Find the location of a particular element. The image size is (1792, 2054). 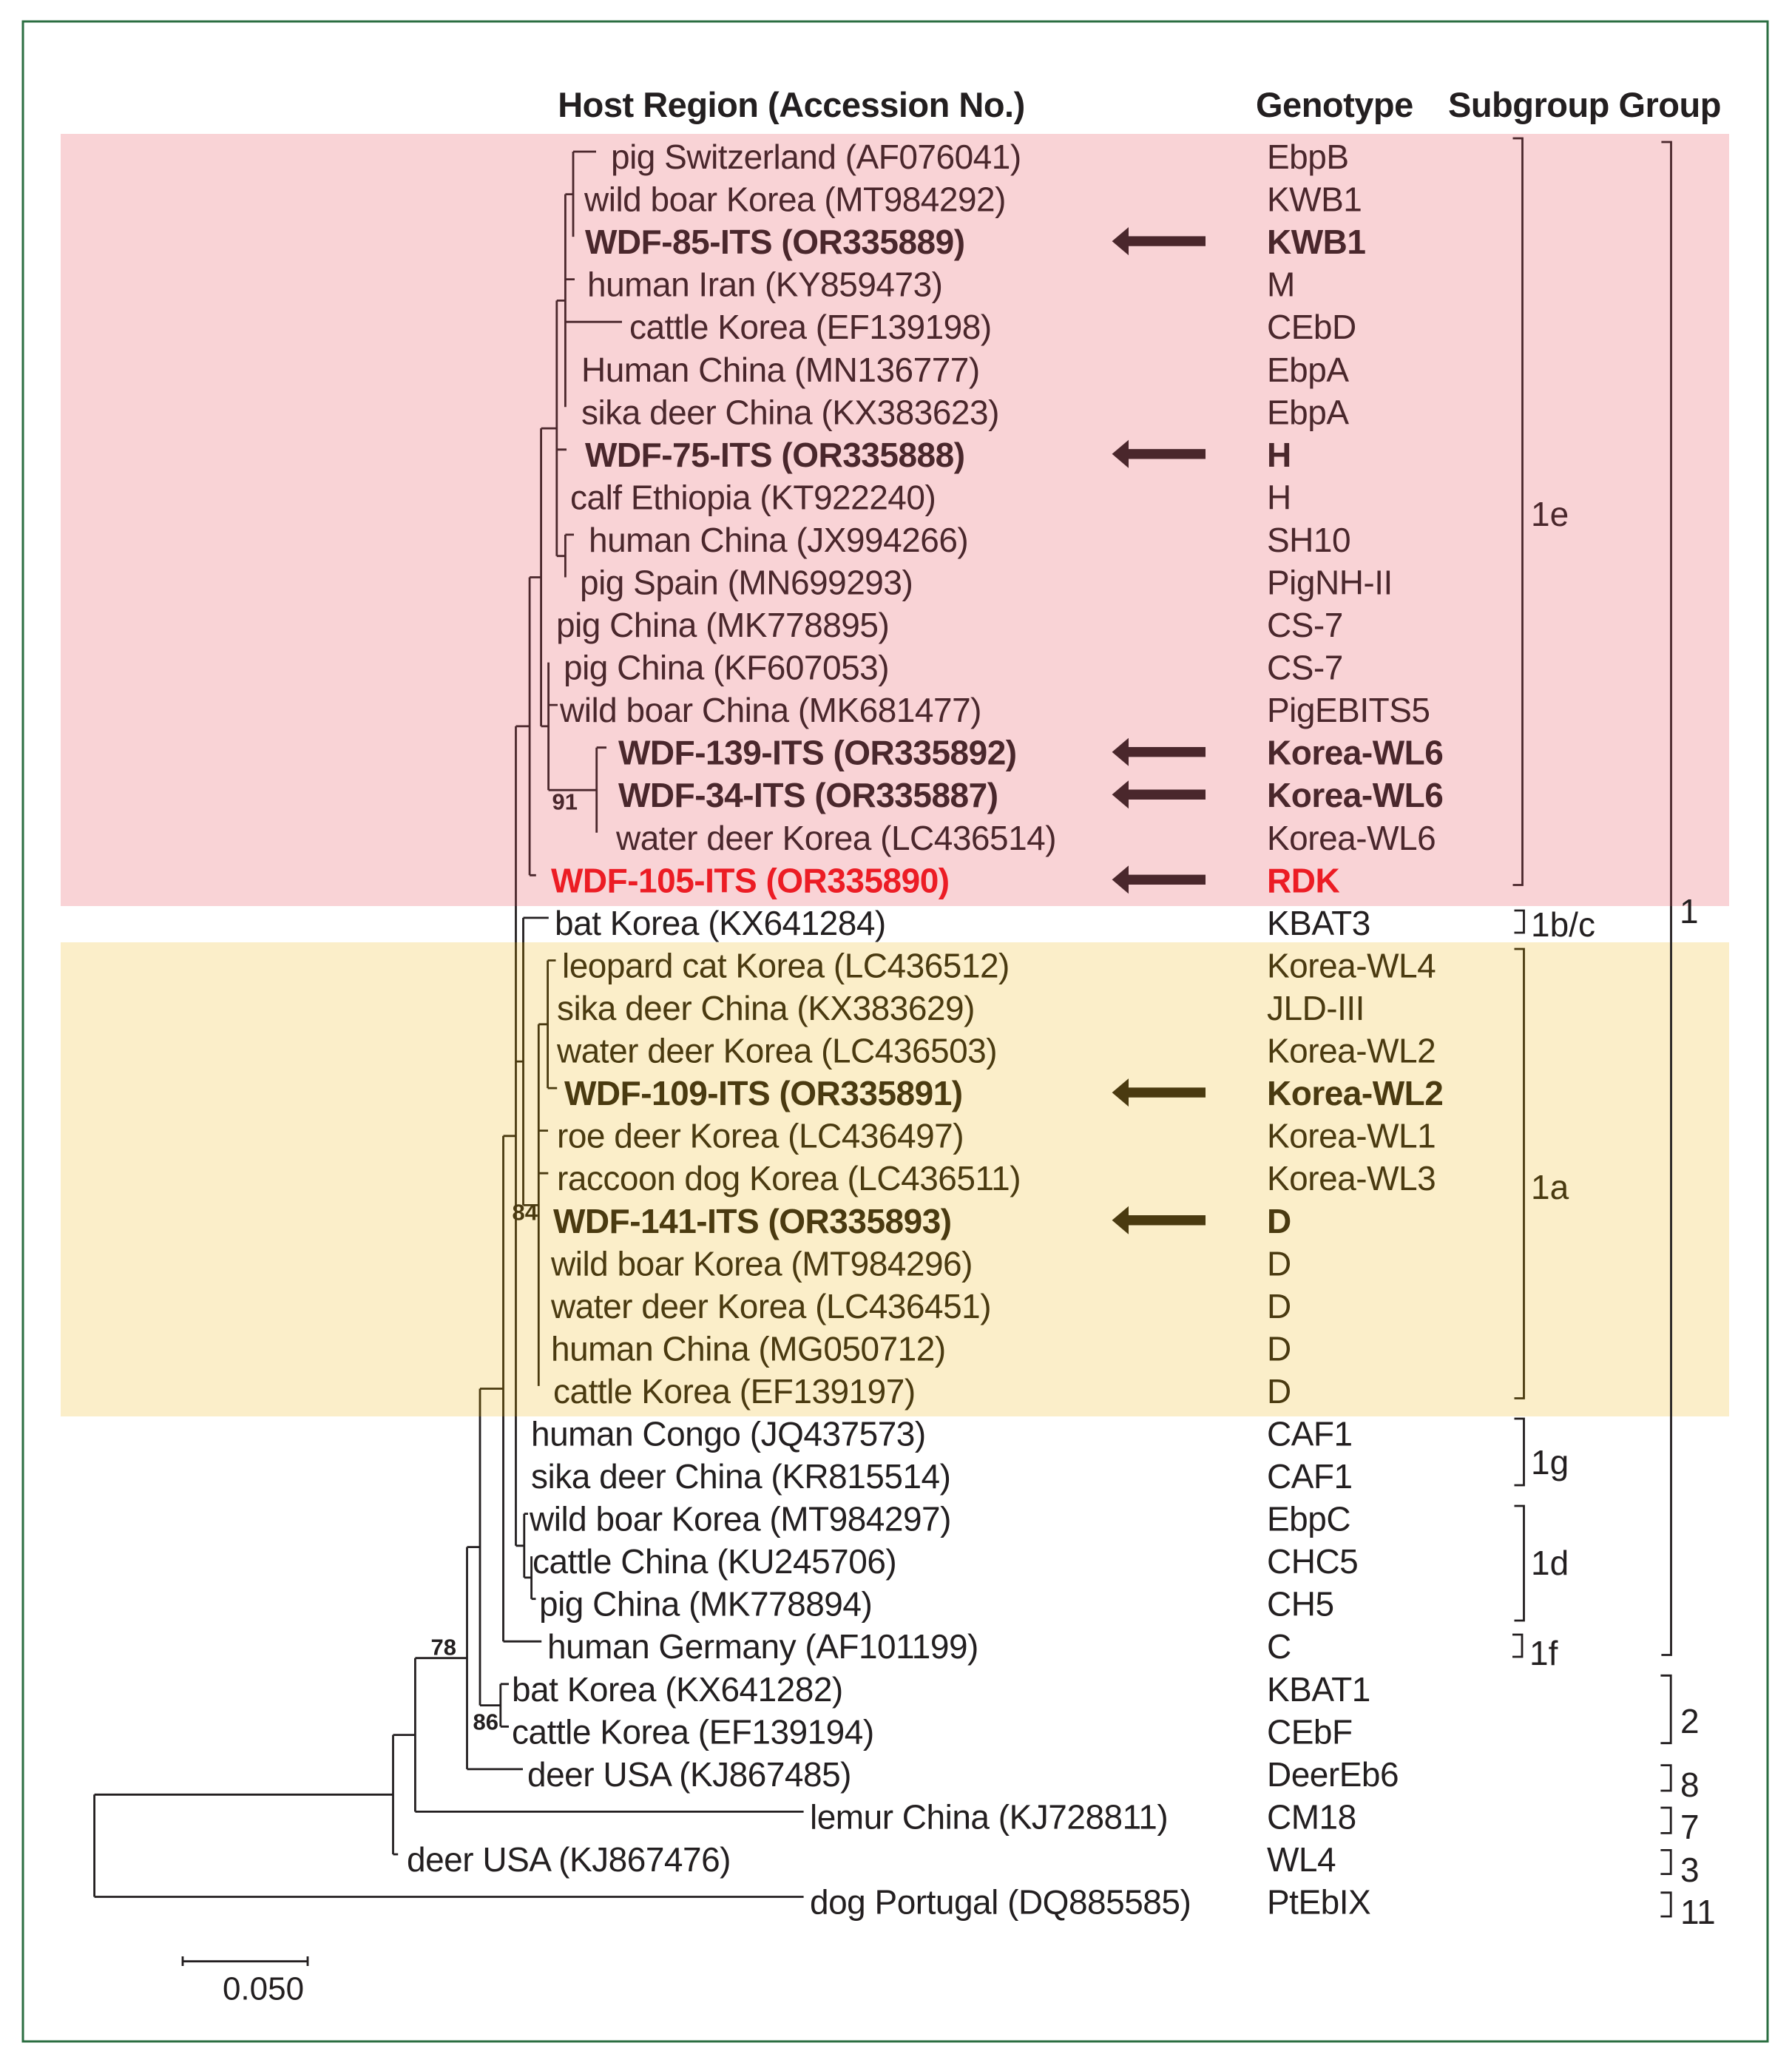

svg-text: 1d is located at coordinates (1550, 1563).